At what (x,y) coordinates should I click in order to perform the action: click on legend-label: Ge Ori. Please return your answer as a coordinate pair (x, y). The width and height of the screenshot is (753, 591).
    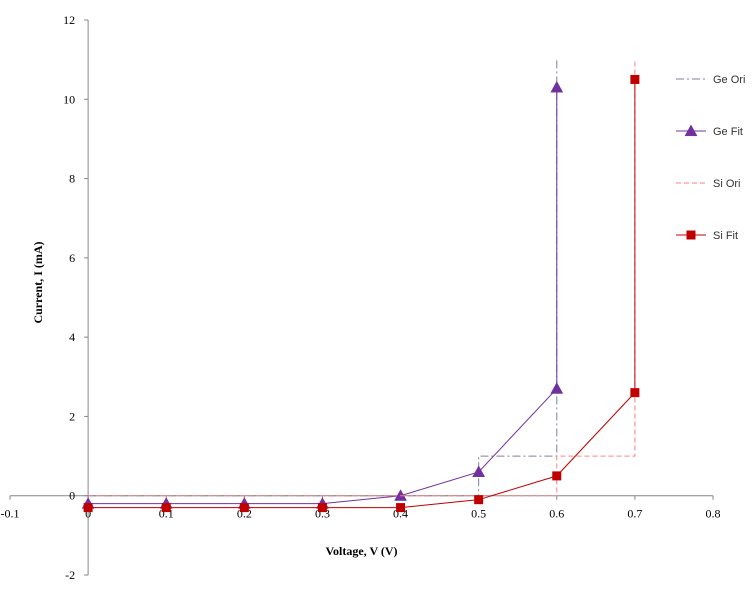
    Looking at the image, I should click on (729, 80).